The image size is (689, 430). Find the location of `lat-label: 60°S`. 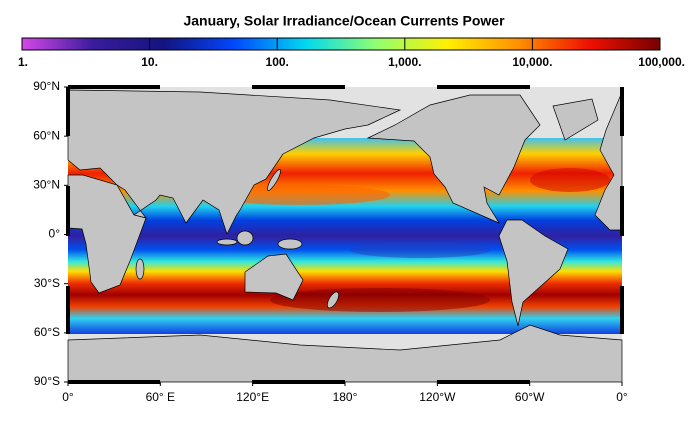

lat-label: 60°S is located at coordinates (47, 332).